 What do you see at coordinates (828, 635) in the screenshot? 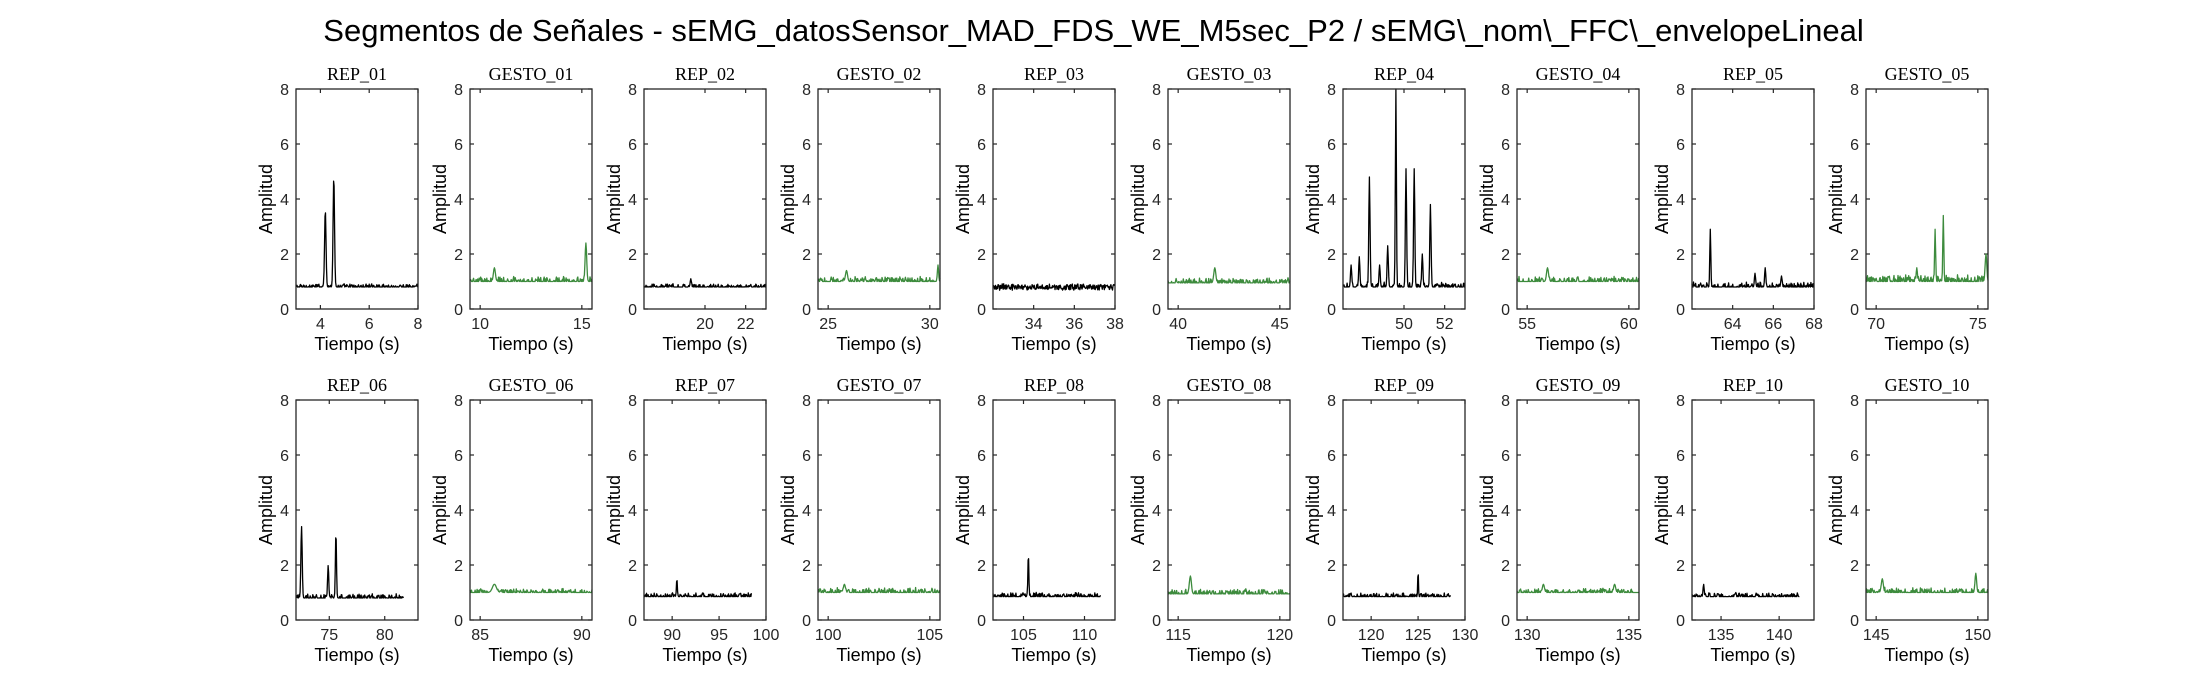
I see `x-tick-label: 100` at bounding box center [828, 635].